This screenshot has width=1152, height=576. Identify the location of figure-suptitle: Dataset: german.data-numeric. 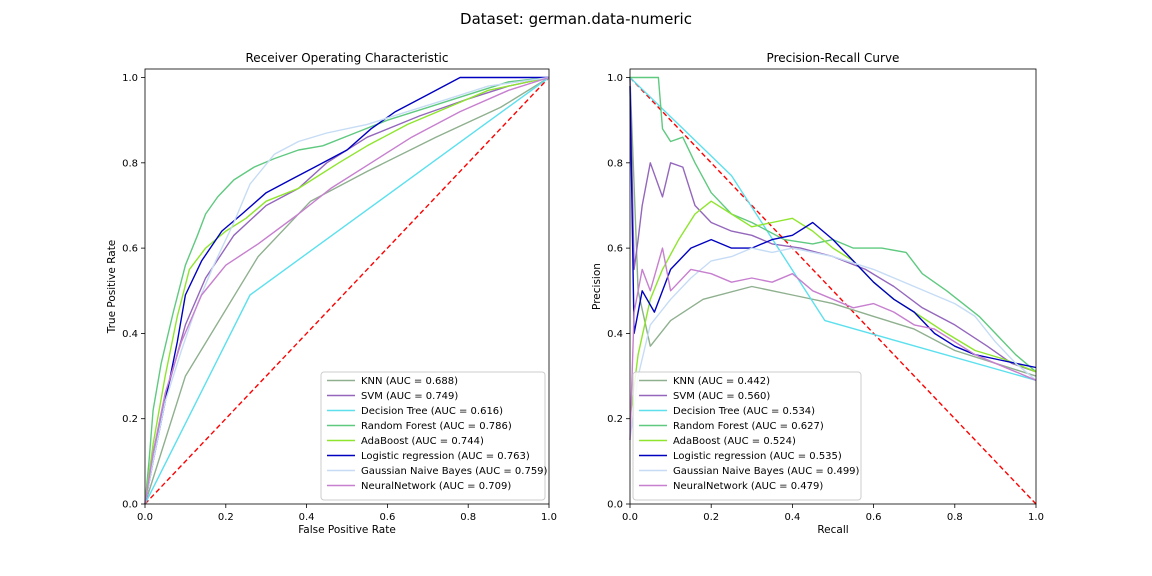
(576, 19).